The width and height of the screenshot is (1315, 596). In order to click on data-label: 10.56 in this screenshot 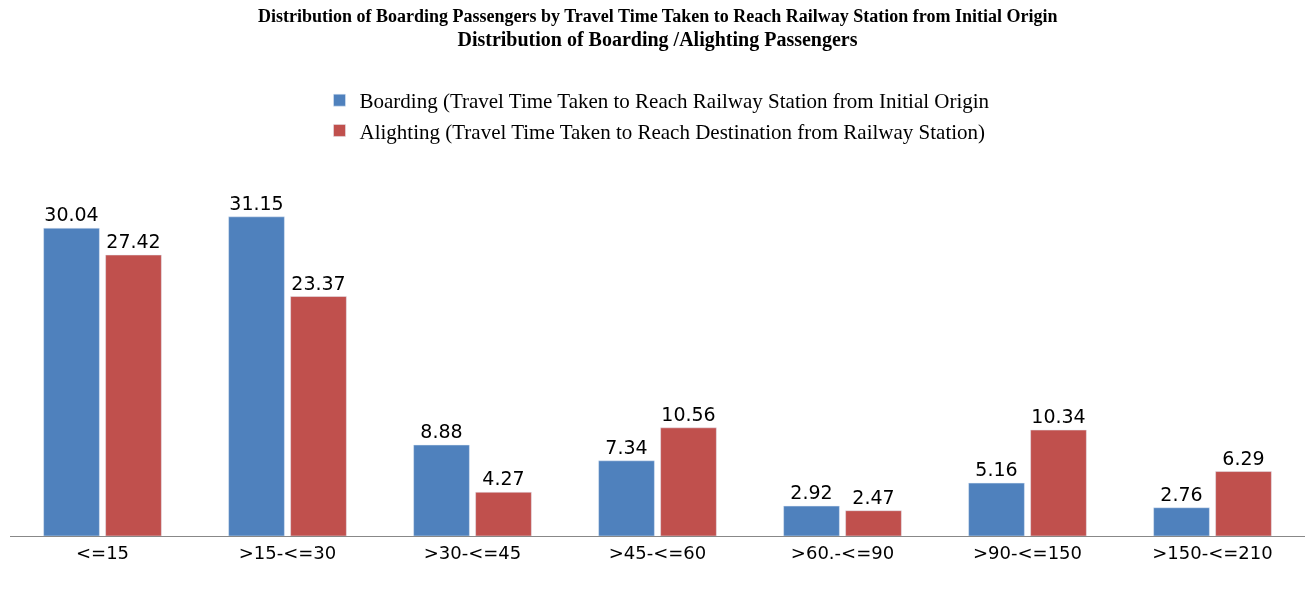, I will do `click(688, 413)`.